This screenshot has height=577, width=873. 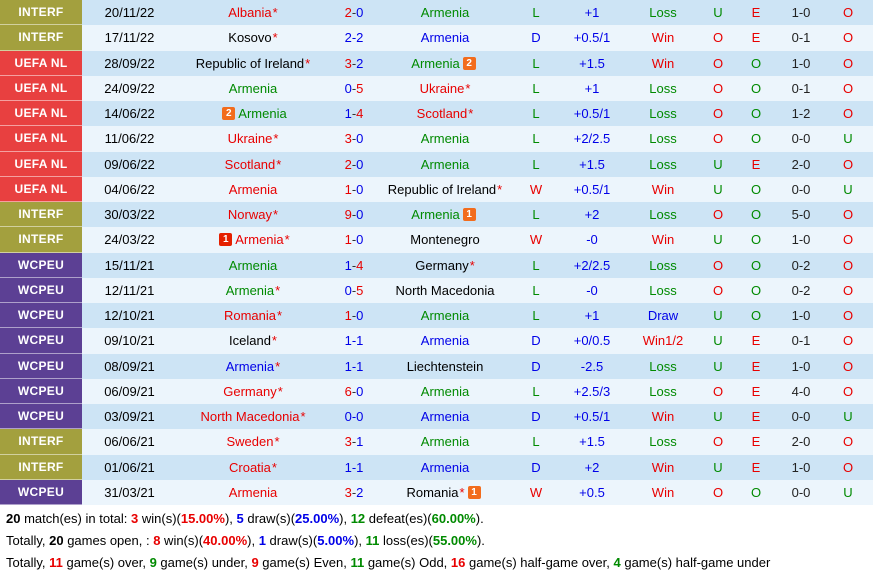 I want to click on away-team: Liechtenstein, so click(x=445, y=366).